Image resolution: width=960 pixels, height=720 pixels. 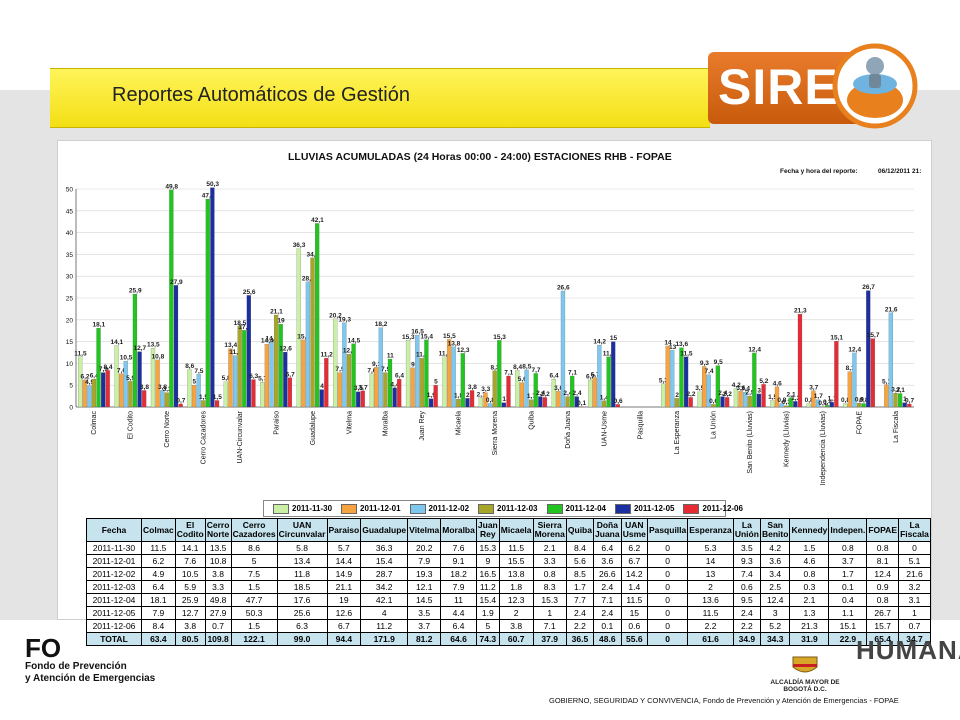 I want to click on table-cell: 4.9, so click(x=158, y=574).